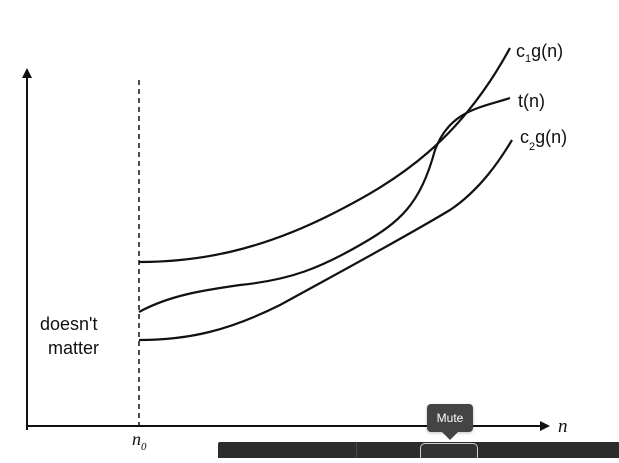 The height and width of the screenshot is (463, 619). Describe the element at coordinates (543, 140) in the screenshot. I see `lower-curve-label: c2g(n)` at that location.